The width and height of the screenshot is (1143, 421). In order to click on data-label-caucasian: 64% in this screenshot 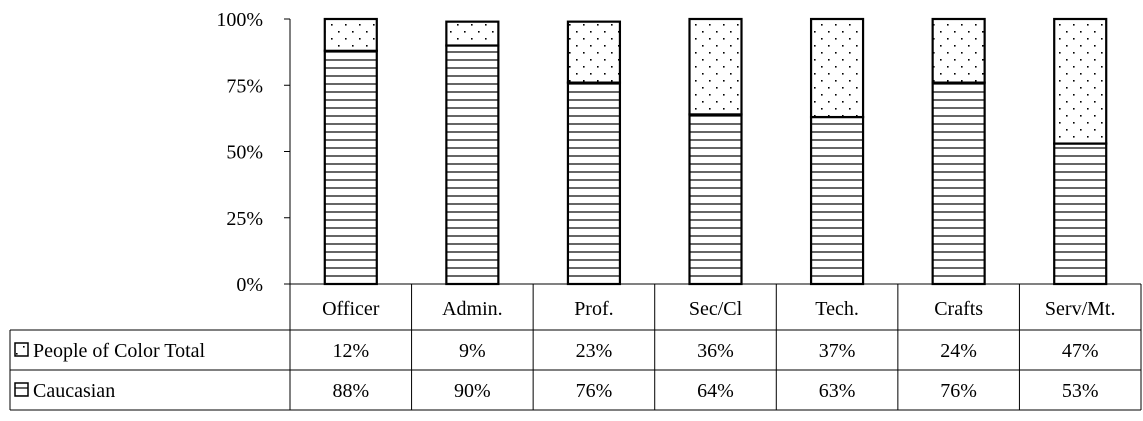, I will do `click(715, 391)`.